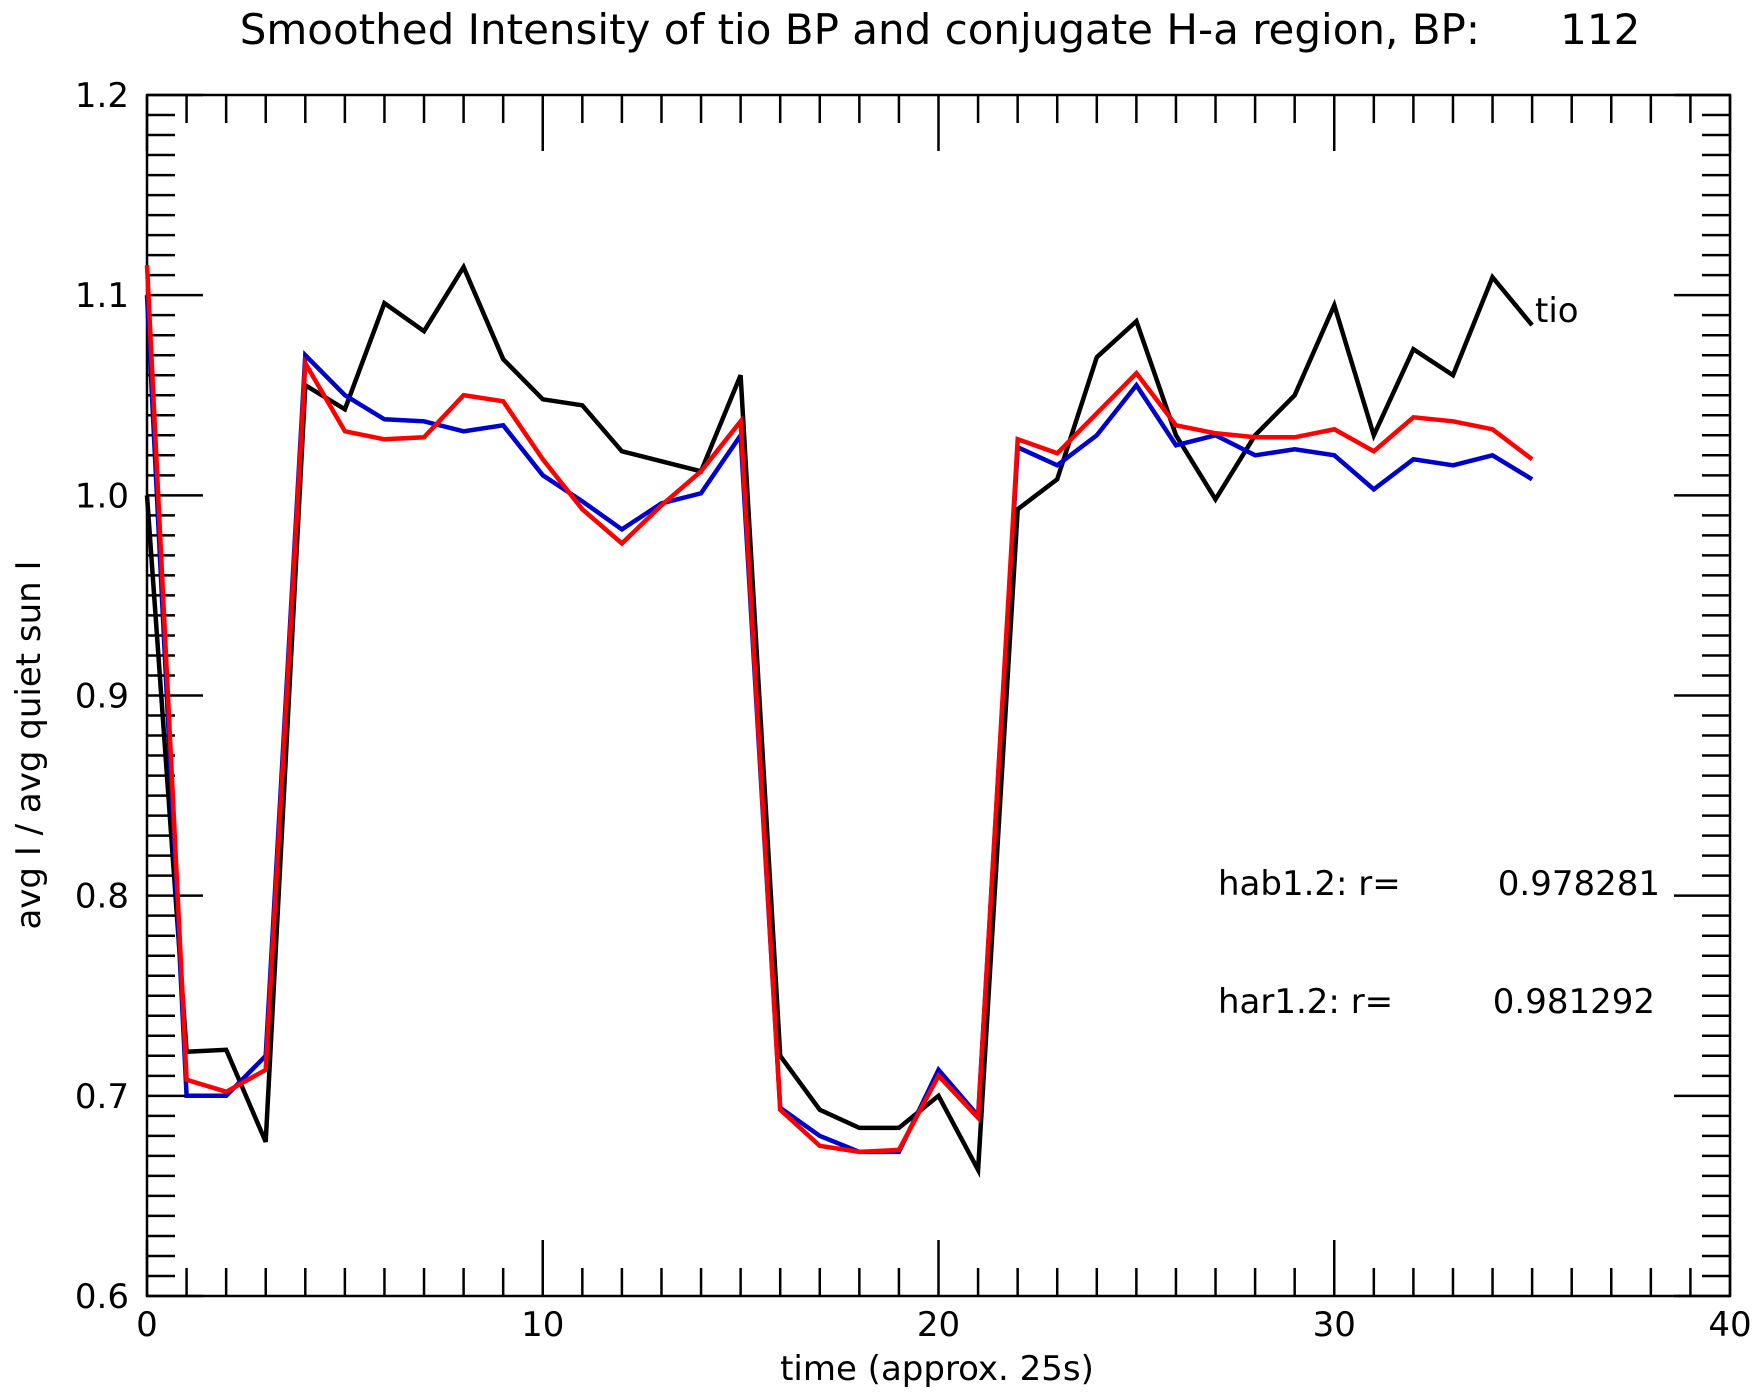 The height and width of the screenshot is (1392, 1754). I want to click on y-tick-label: 1.1, so click(102, 296).